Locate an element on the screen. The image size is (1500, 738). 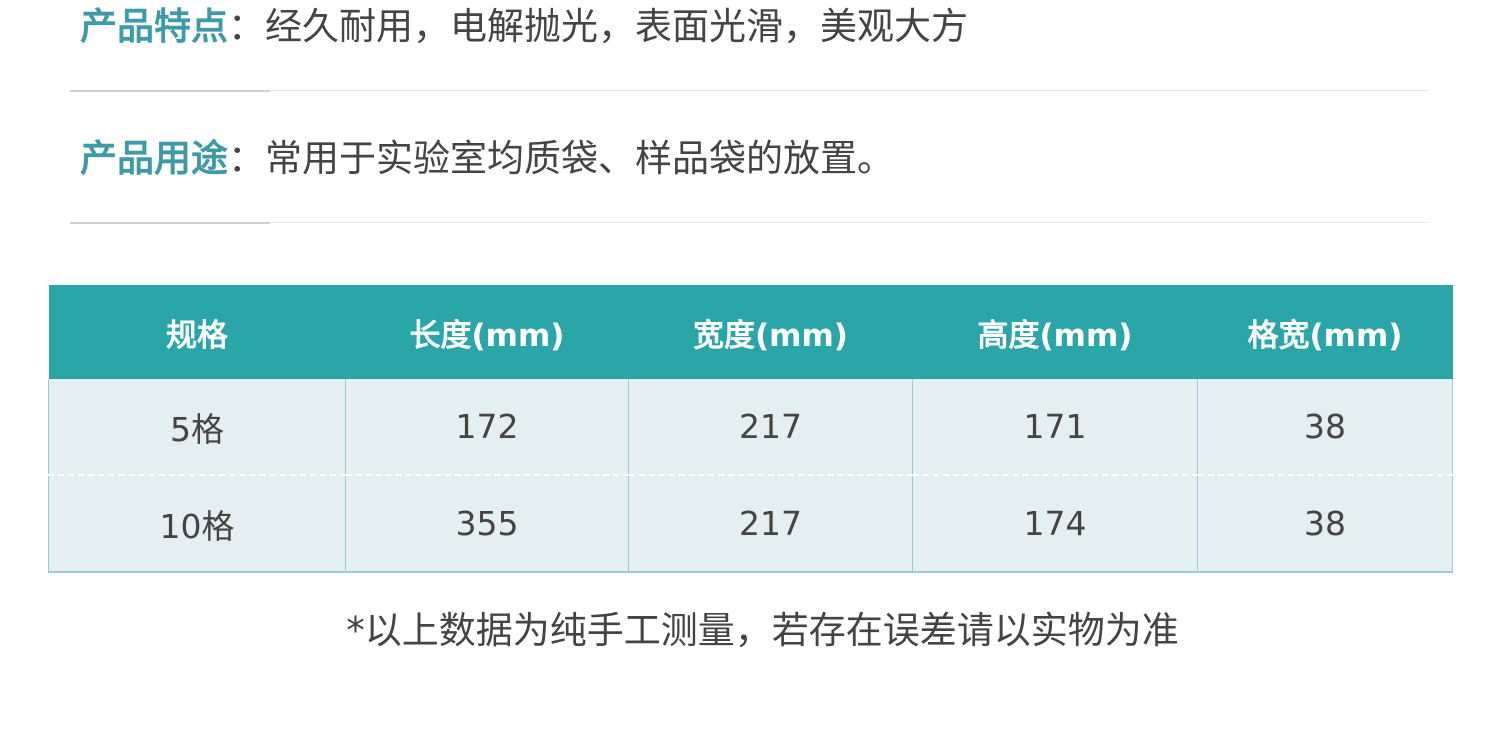
cell: 172 is located at coordinates (487, 427).